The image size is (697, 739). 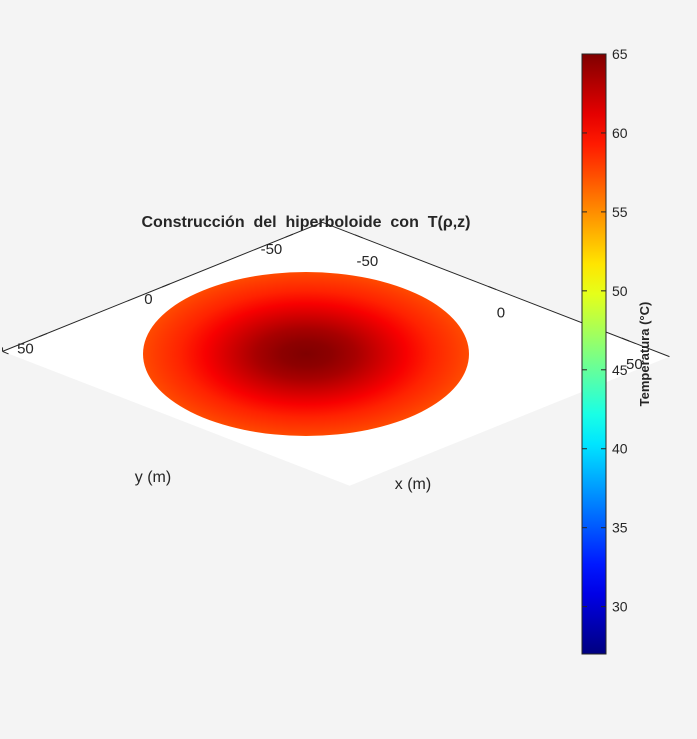 I want to click on x-ticks: -50 0 50, so click(x=498, y=303).